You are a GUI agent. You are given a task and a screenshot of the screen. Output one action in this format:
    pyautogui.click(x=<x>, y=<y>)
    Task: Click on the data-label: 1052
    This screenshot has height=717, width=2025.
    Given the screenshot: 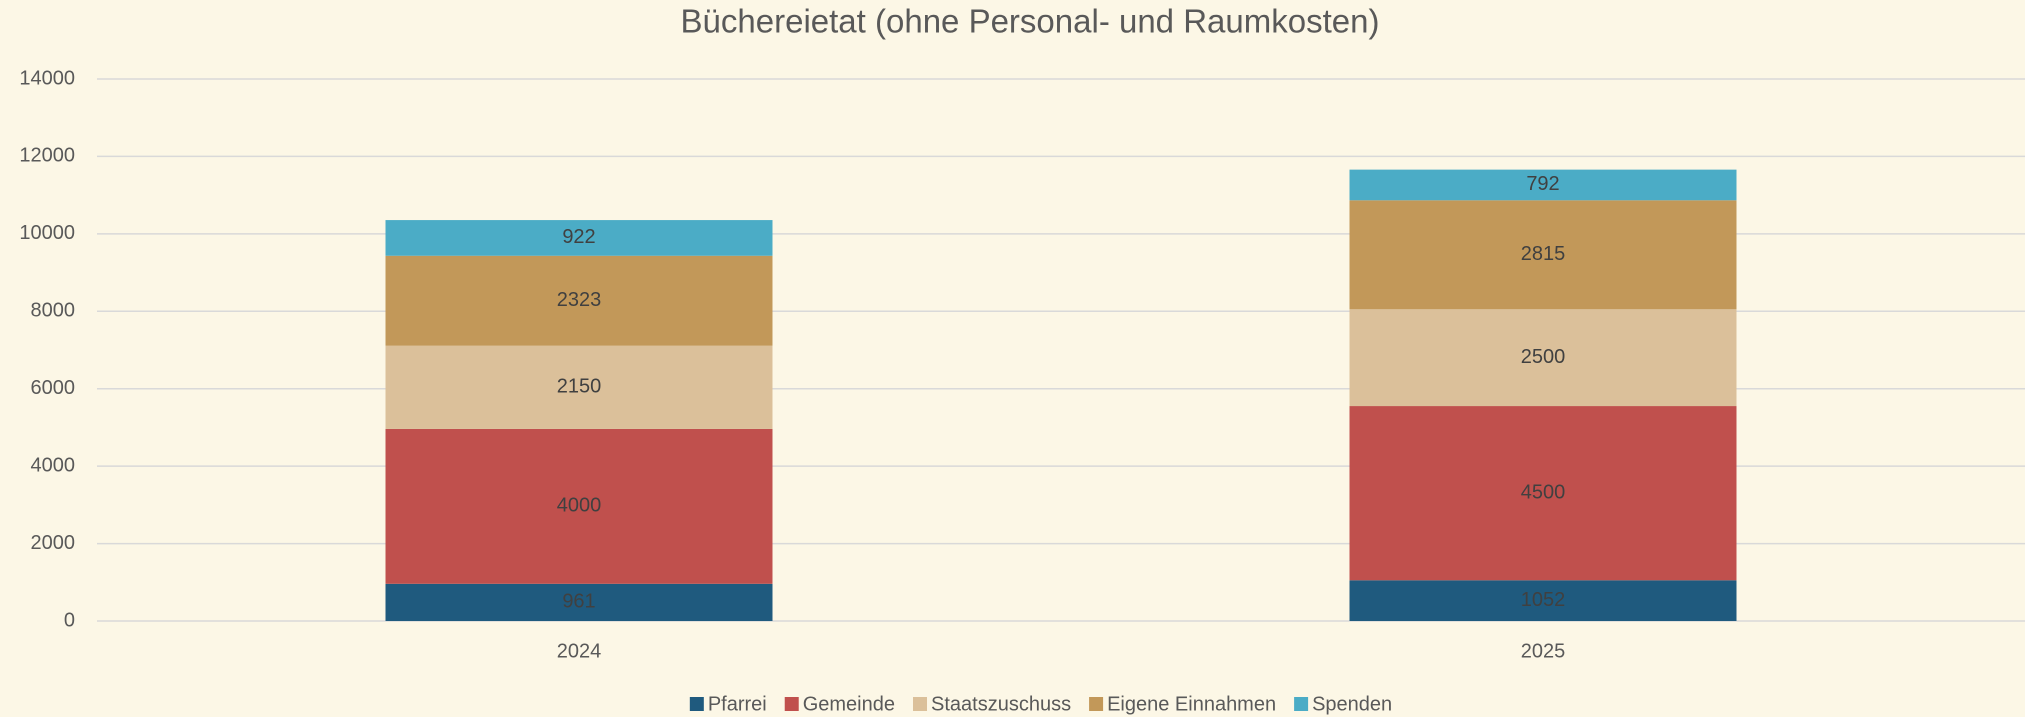 What is the action you would take?
    pyautogui.click(x=1543, y=600)
    